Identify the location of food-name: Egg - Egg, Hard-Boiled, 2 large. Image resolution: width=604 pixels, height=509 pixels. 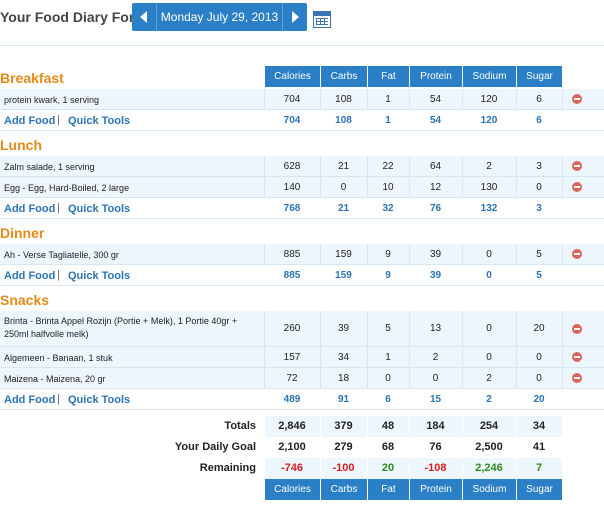
(67, 188).